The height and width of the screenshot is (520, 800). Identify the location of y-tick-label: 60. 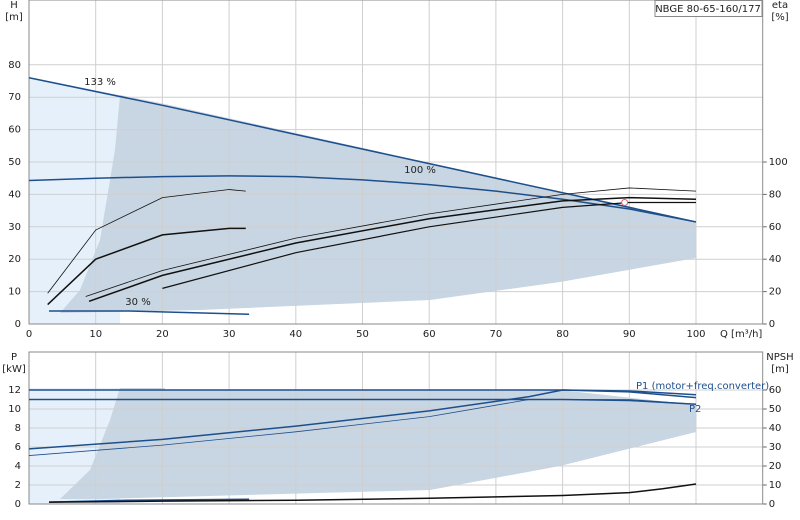
(14, 130).